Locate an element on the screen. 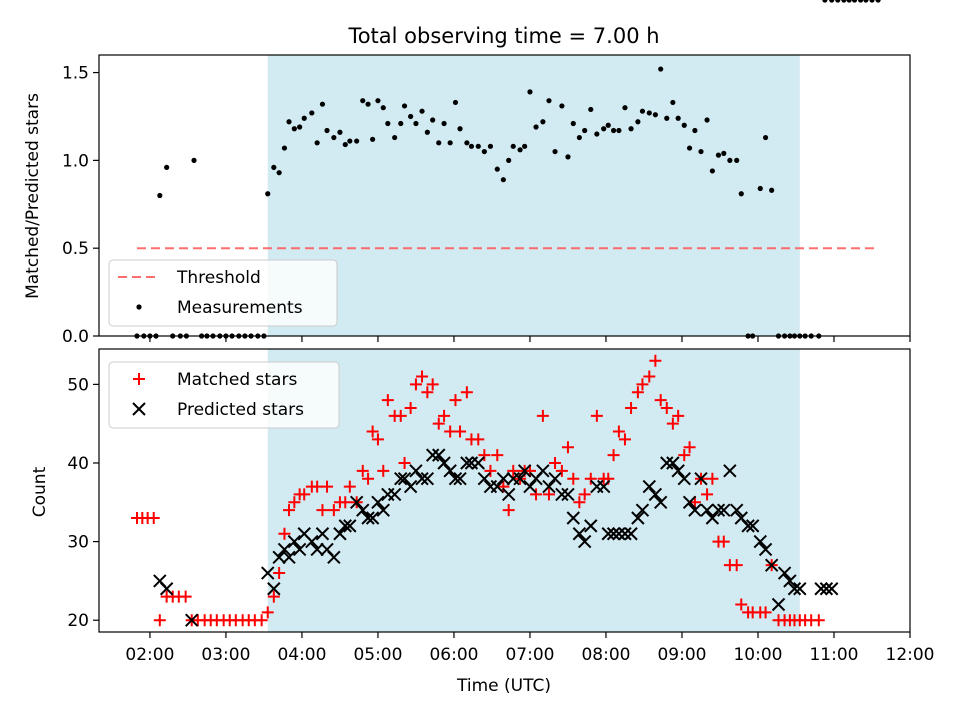 This screenshot has height=720, width=960. legend-measurements-swatch is located at coordinates (139, 307).